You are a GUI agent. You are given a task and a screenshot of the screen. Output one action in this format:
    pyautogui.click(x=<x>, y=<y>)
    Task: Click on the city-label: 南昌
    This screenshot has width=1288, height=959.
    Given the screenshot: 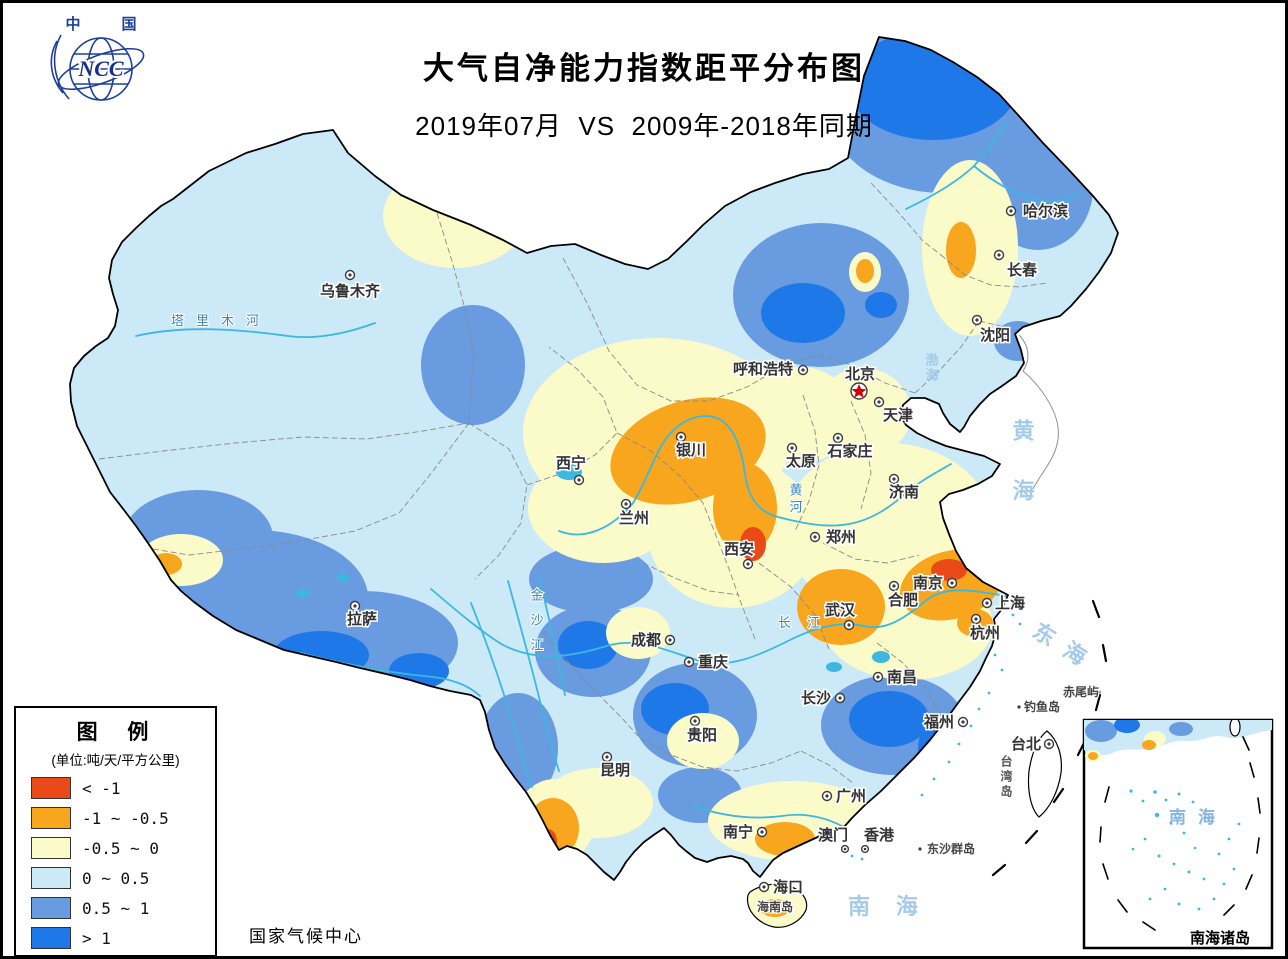 What is the action you would take?
    pyautogui.click(x=902, y=677)
    